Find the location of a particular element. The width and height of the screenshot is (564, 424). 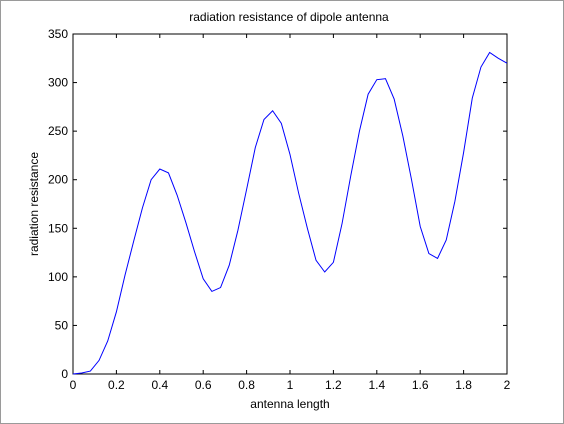

y-tick-label: 350 is located at coordinates (58, 34).